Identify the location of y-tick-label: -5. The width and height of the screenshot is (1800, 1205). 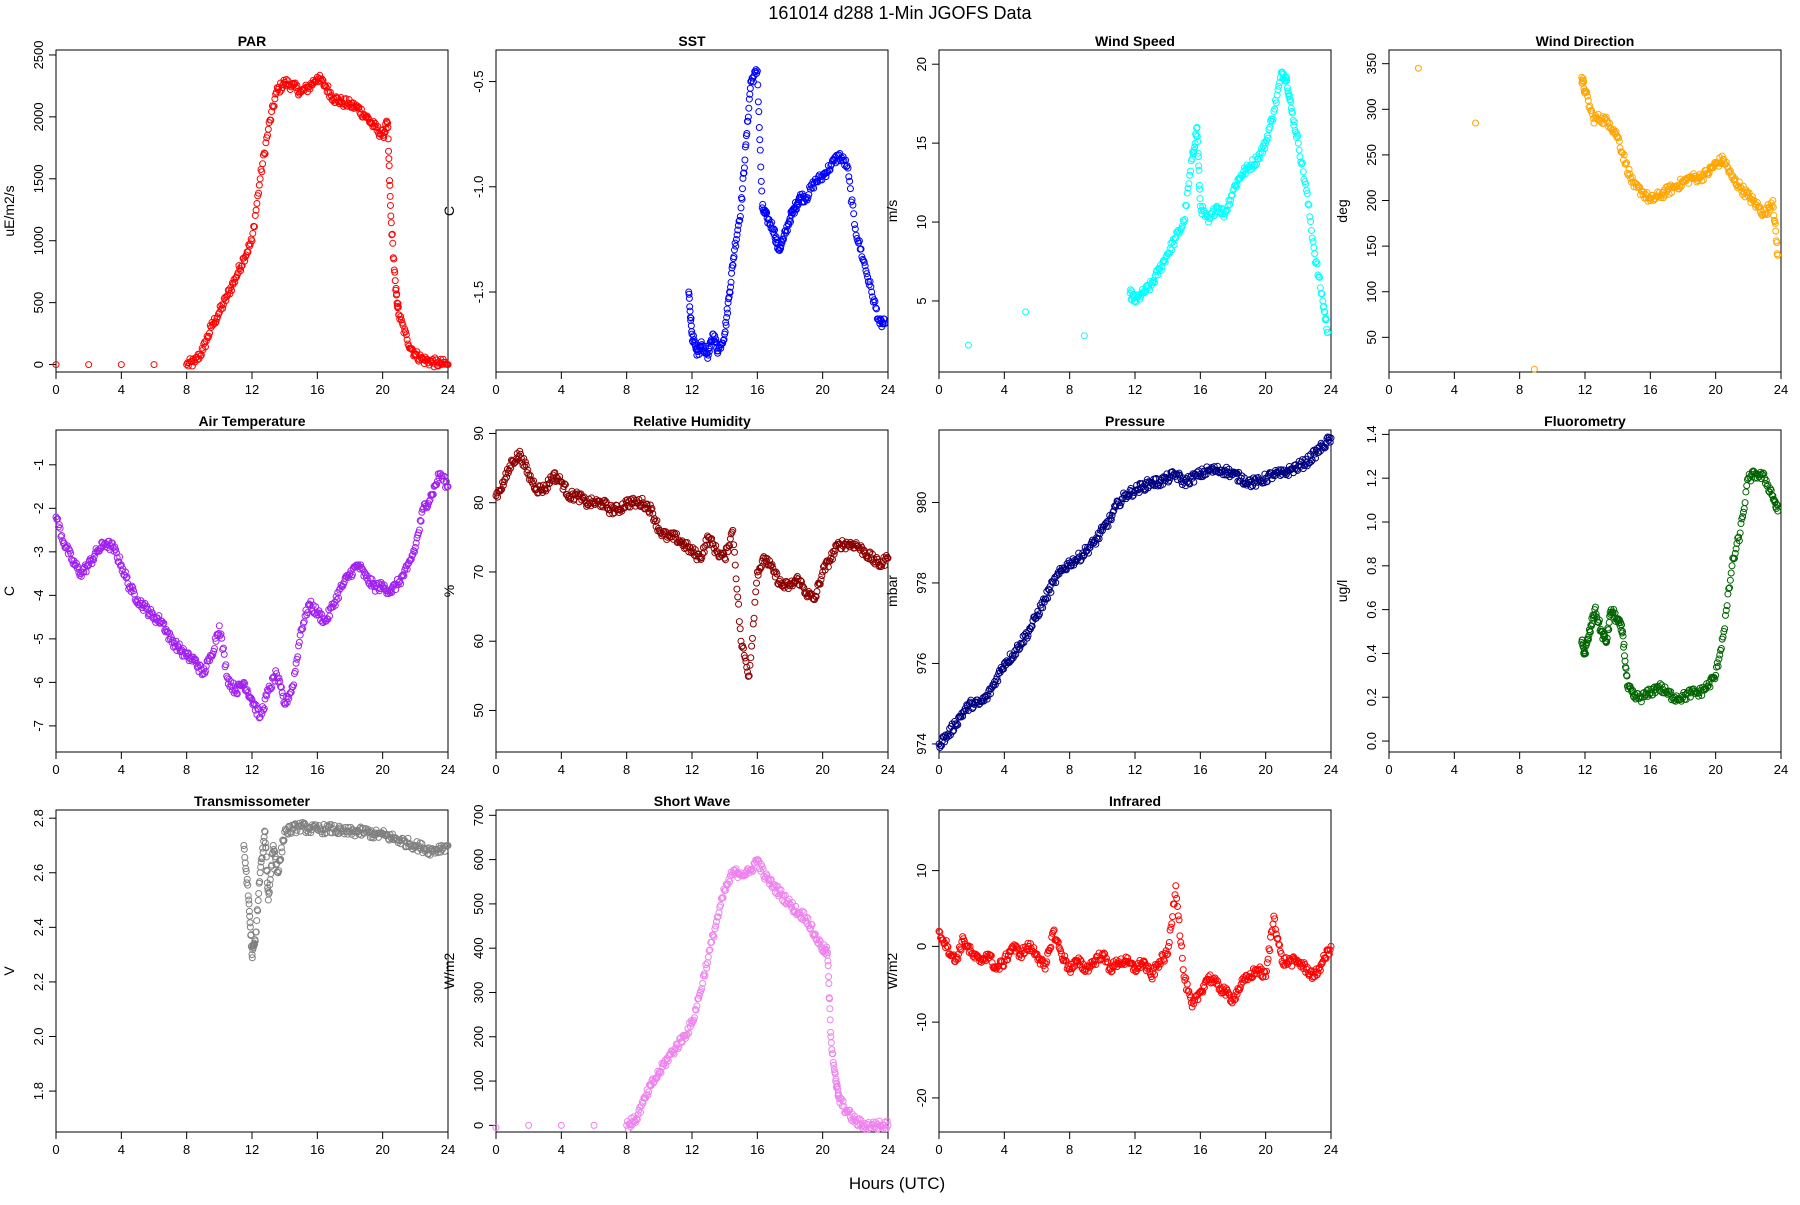
(38, 639).